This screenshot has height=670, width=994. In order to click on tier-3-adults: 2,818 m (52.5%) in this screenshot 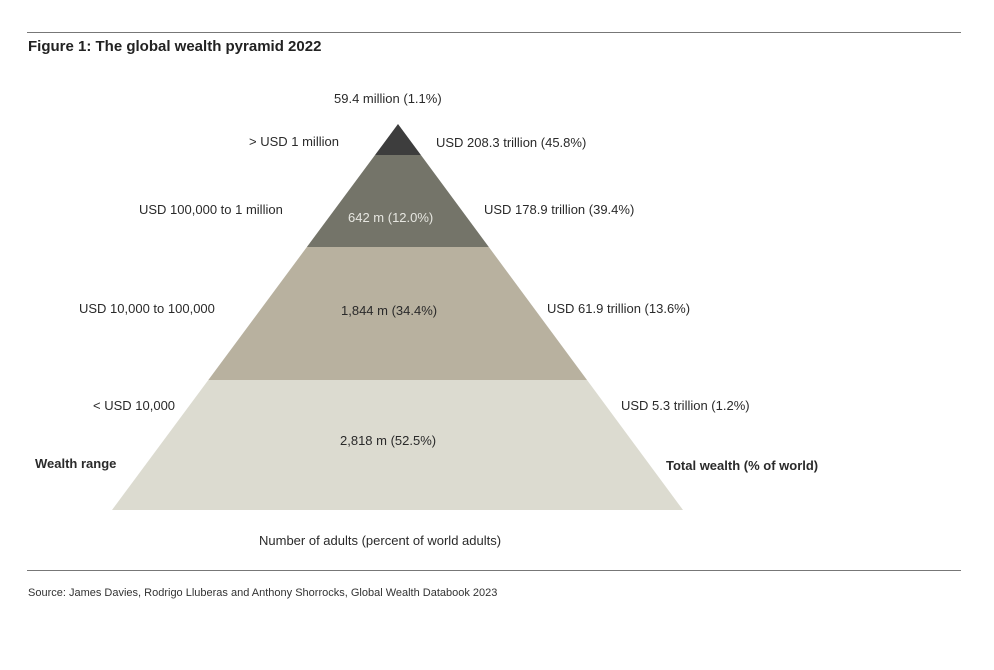, I will do `click(388, 440)`.